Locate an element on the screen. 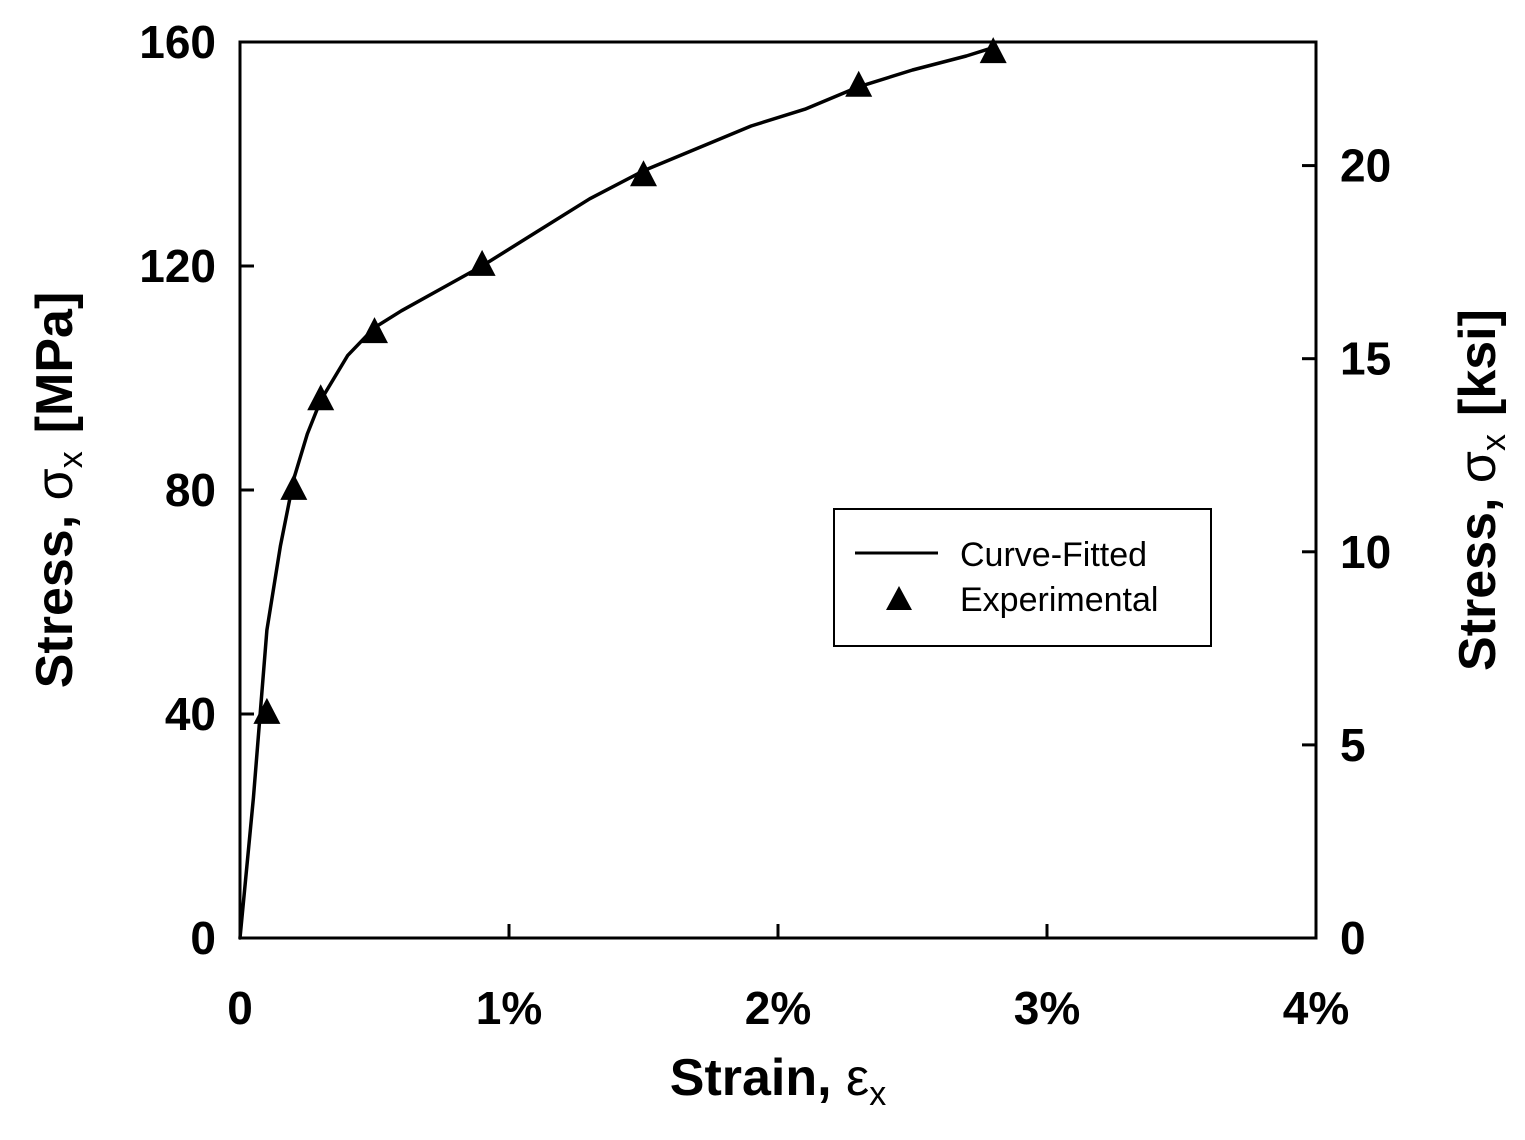  y-right-tick-label: 0 is located at coordinates (1353, 938).